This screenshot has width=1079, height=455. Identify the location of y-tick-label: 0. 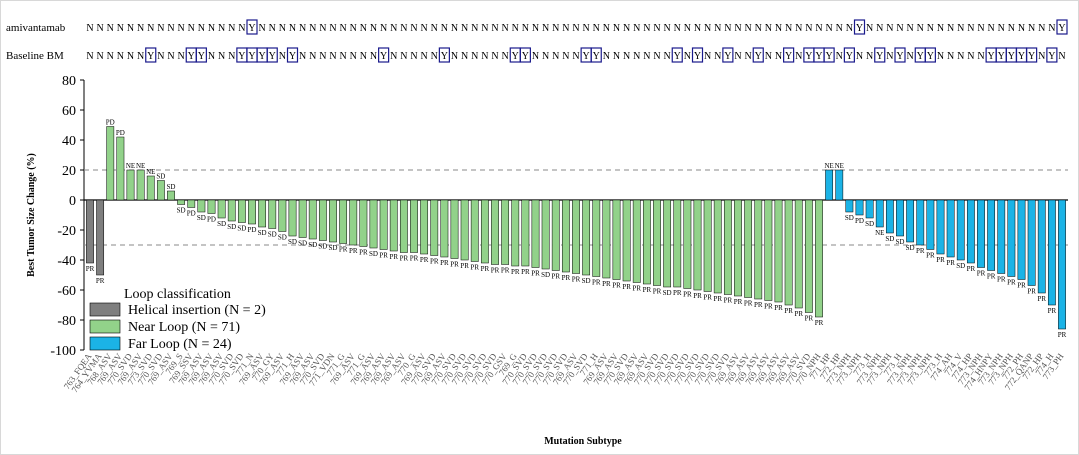
(72, 201).